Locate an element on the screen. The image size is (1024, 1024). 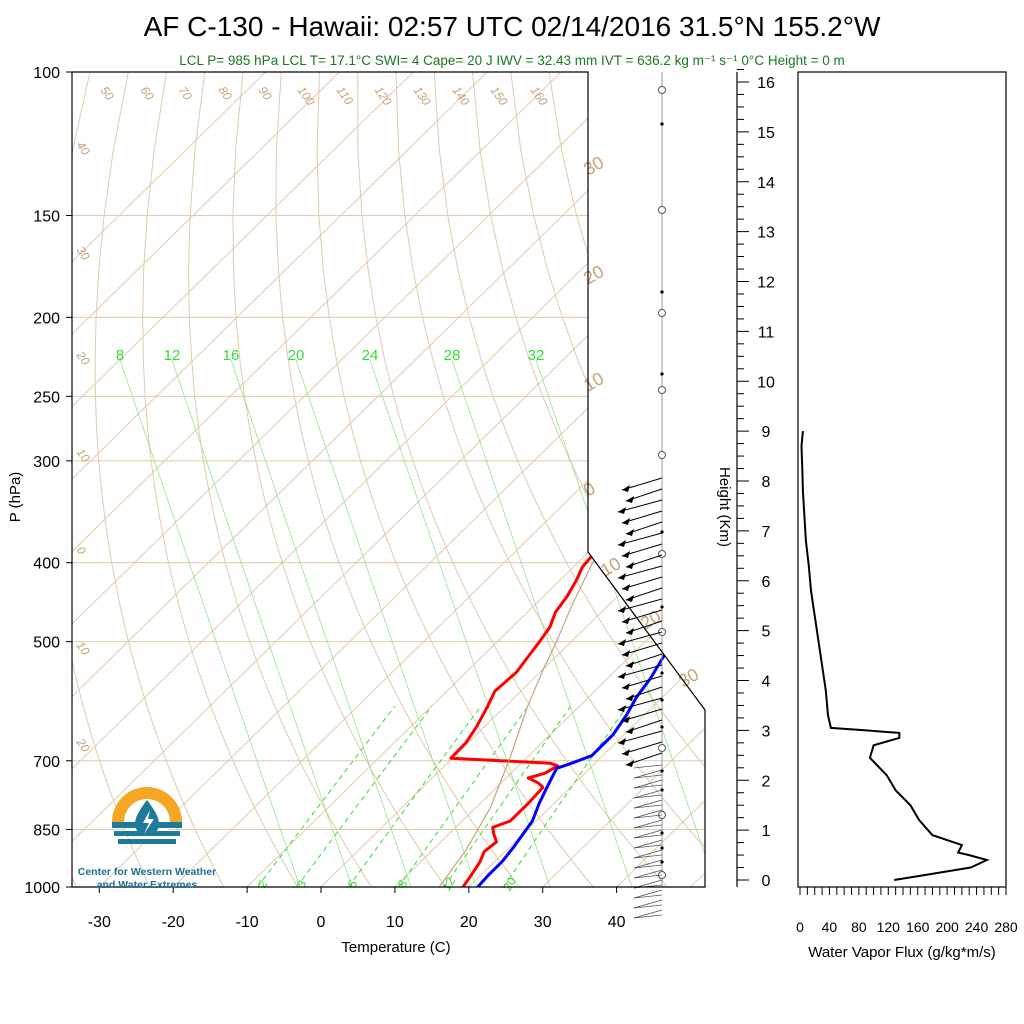
wind-barbs is located at coordinates (641, 495).